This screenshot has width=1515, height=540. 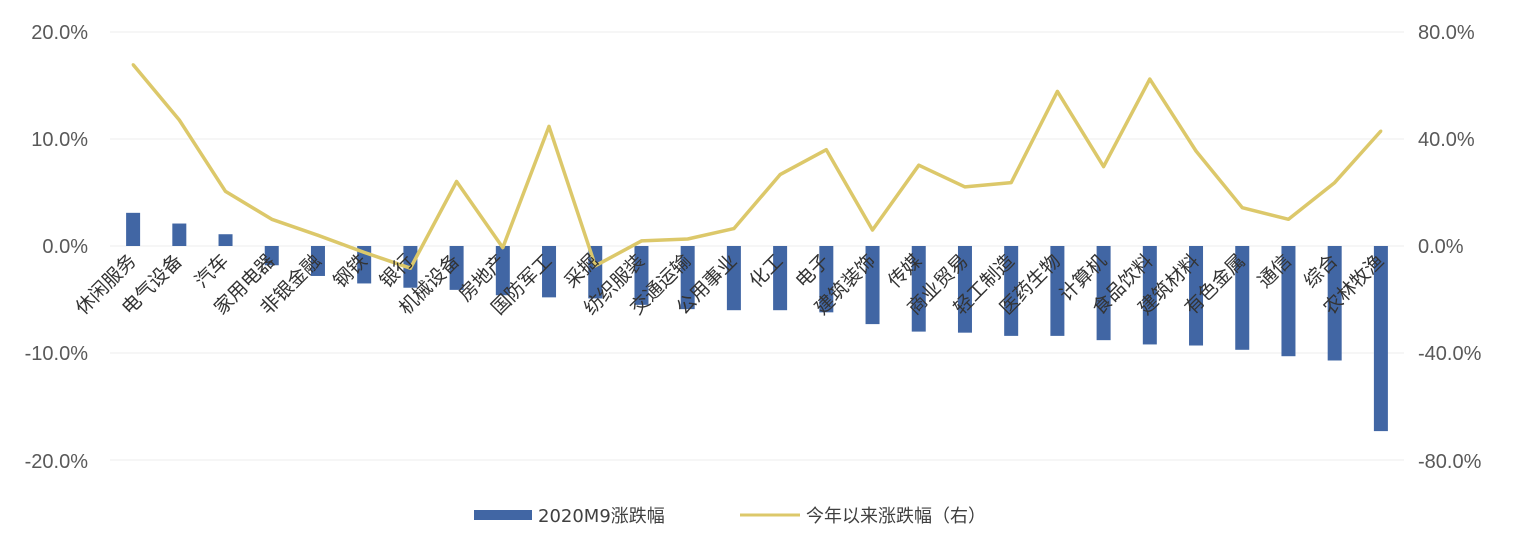 I want to click on right-tick-label: -40.0%, so click(x=1450, y=354).